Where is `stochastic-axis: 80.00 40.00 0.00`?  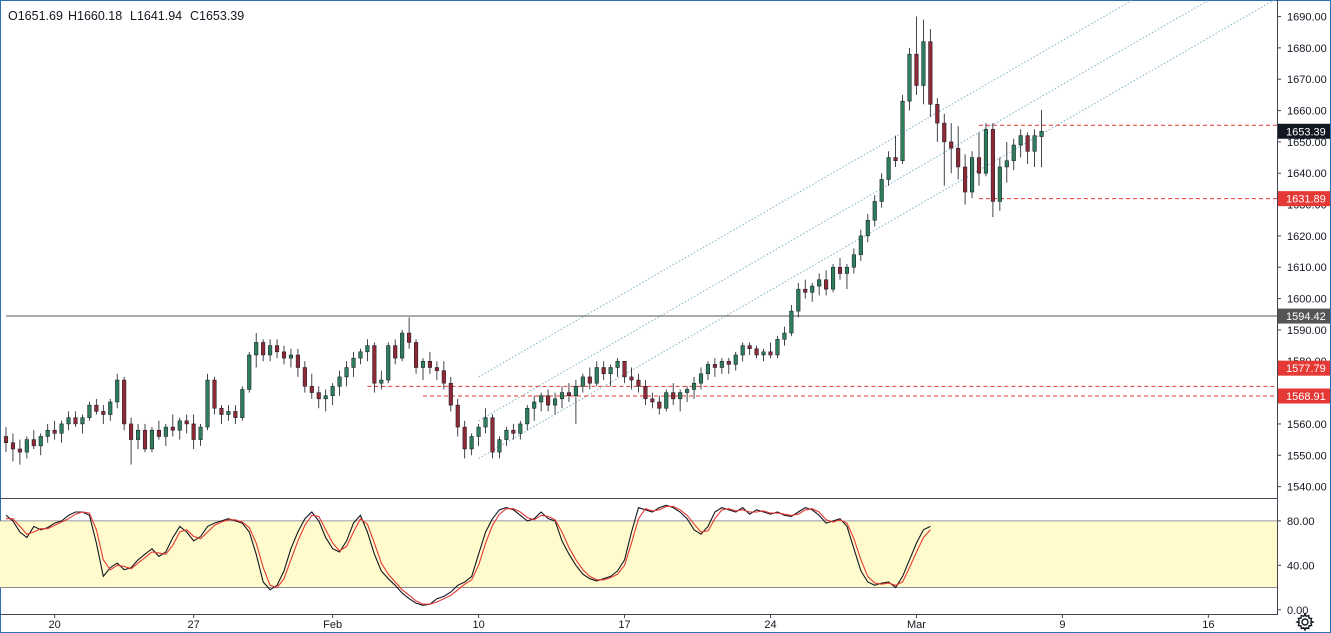 stochastic-axis: 80.00 40.00 0.00 is located at coordinates (1296, 566).